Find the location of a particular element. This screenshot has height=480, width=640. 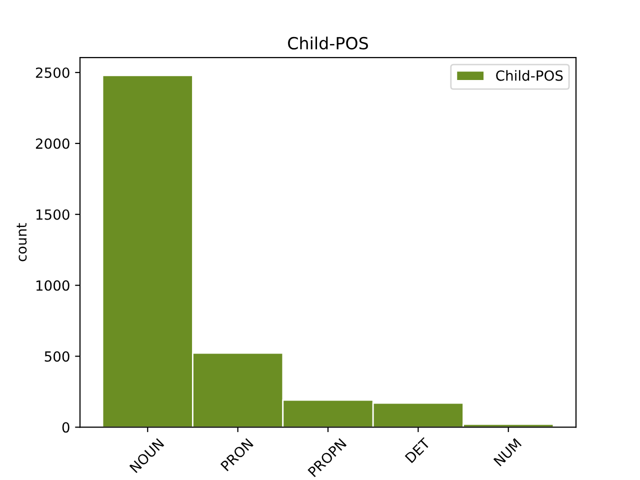

y-tick-label: 2000 is located at coordinates (53, 143).